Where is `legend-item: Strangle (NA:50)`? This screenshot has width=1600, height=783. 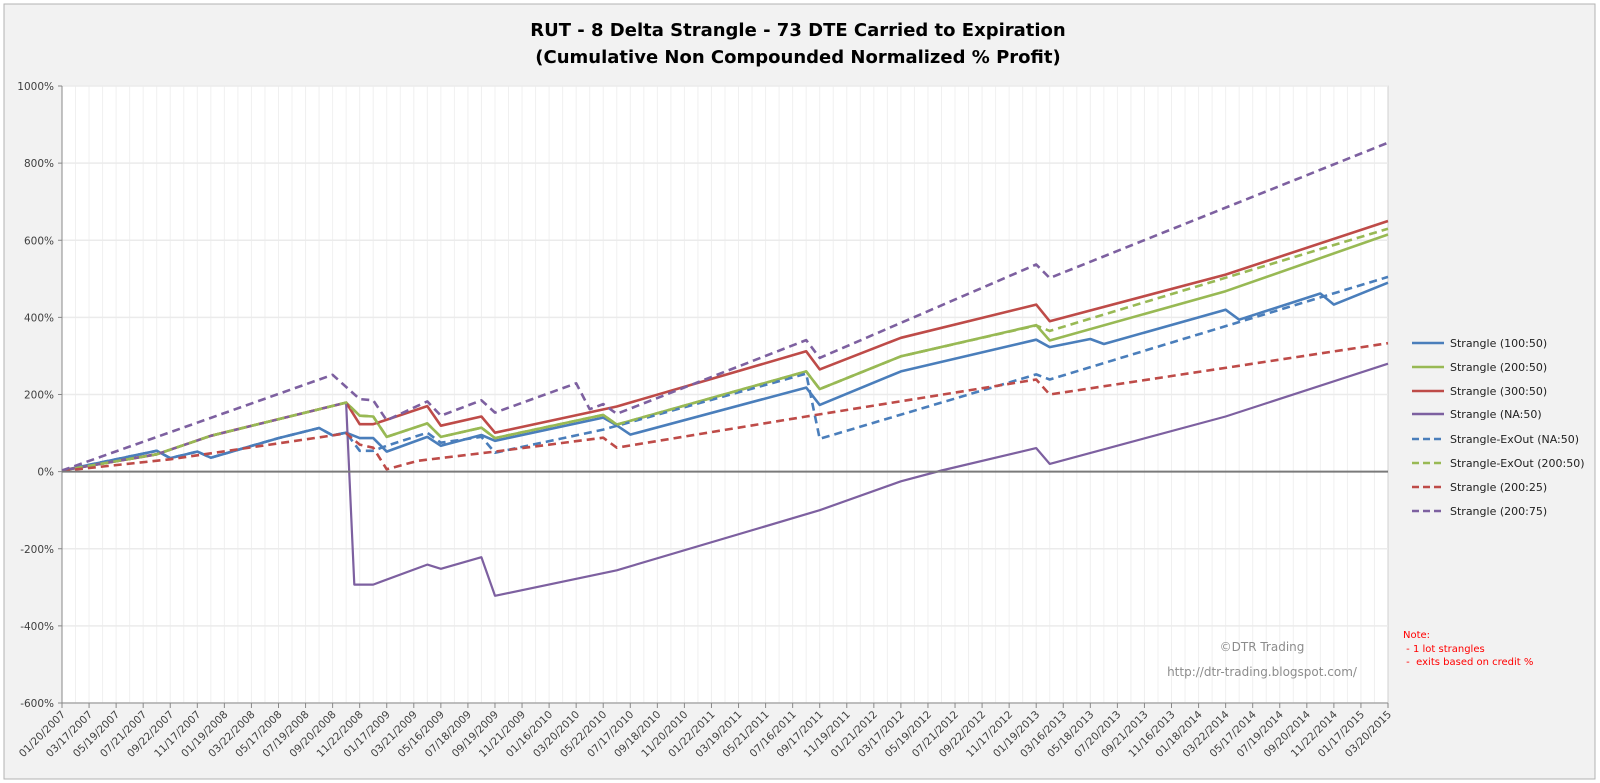 legend-item: Strangle (NA:50) is located at coordinates (1477, 414).